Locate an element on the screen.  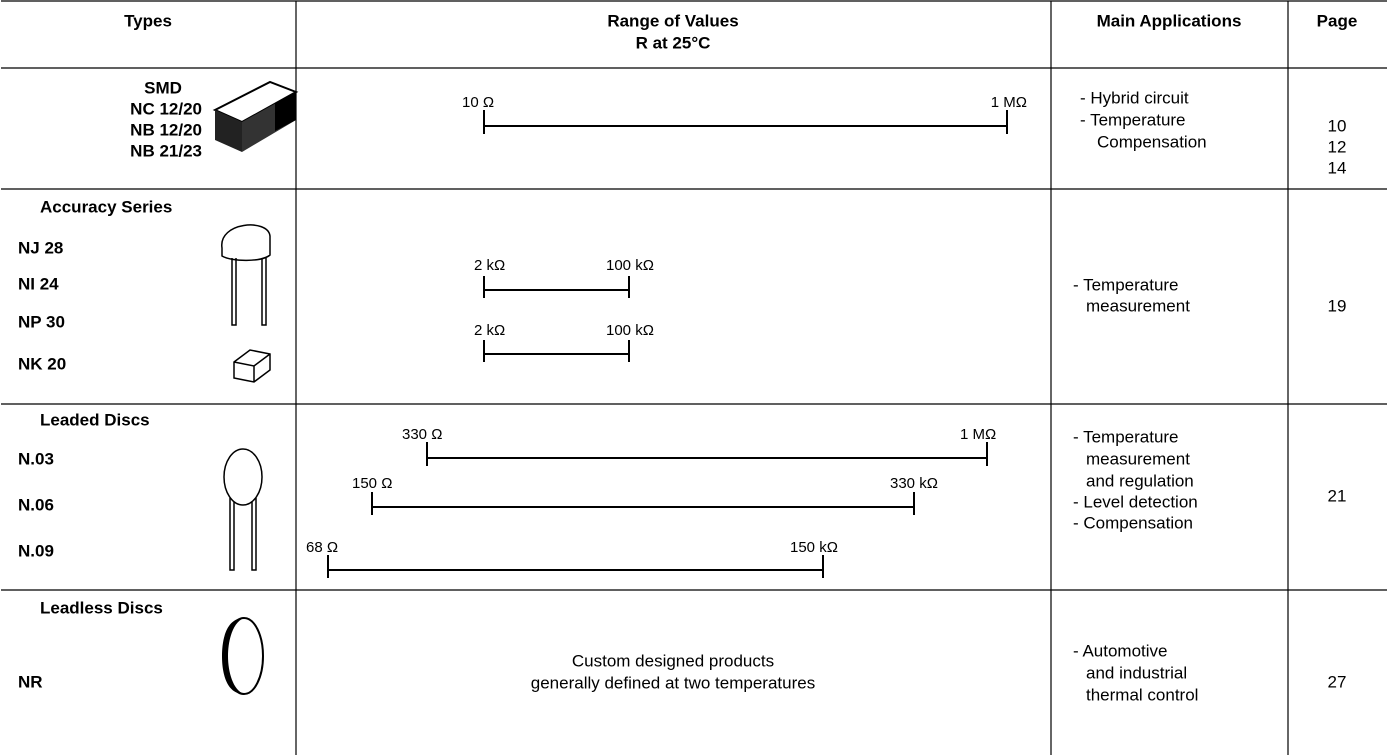
page: 21 is located at coordinates (1337, 495).